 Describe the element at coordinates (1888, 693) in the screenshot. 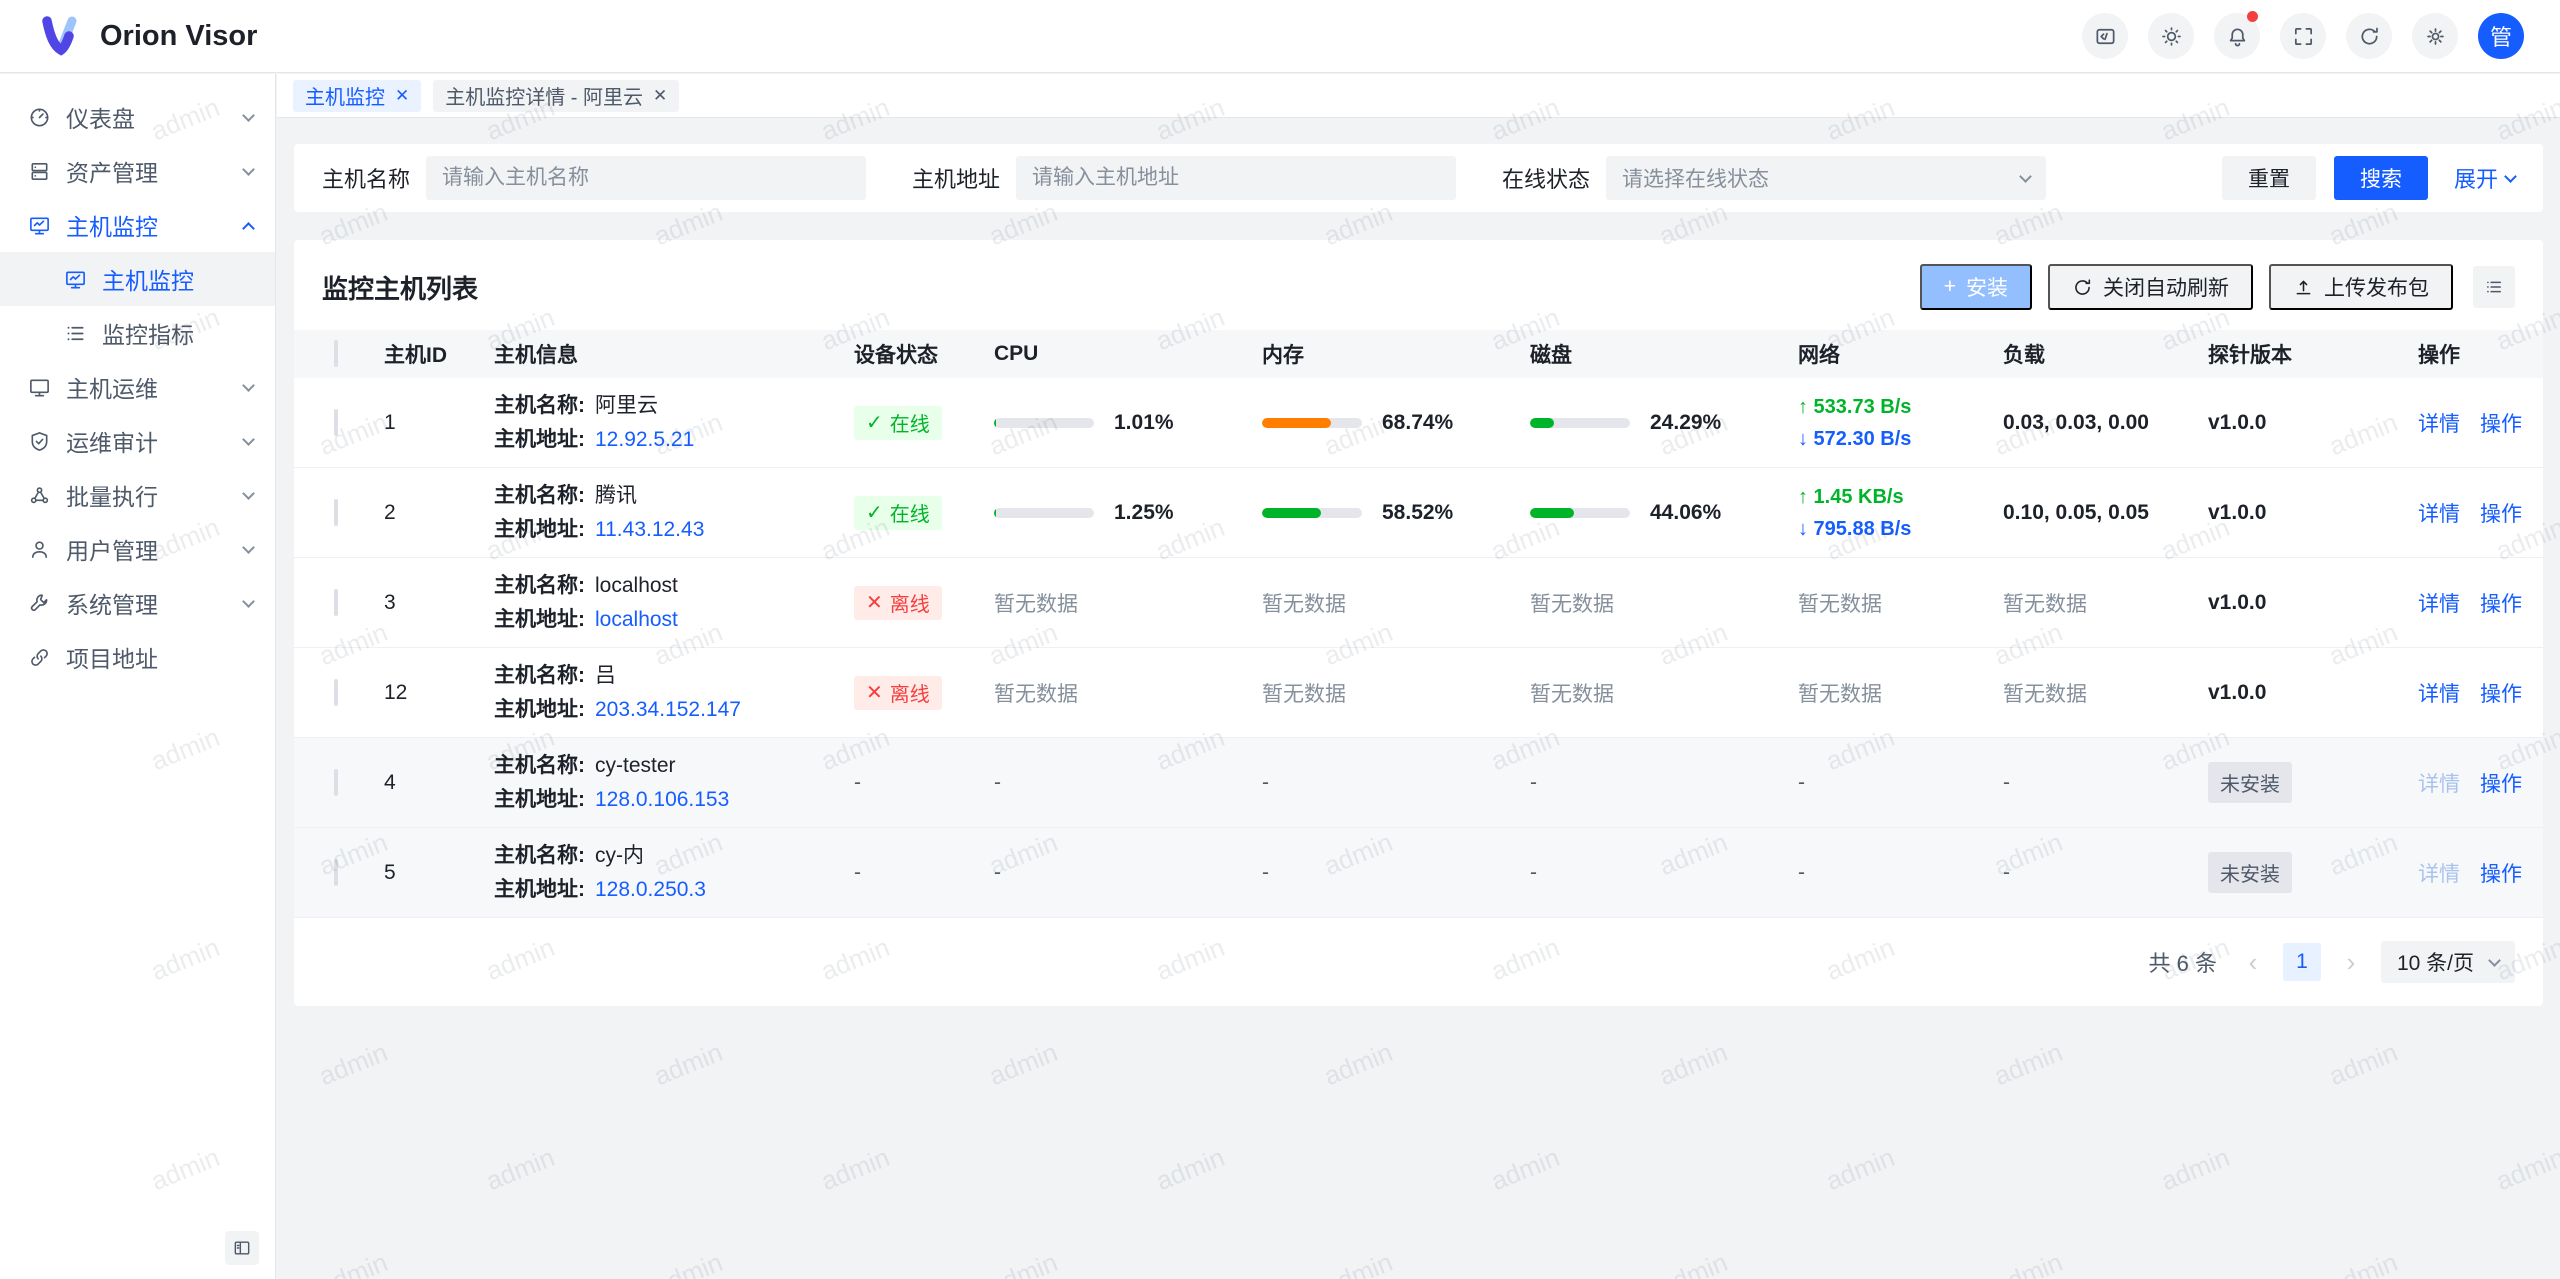

I see `network-cell-wrap: 暂无数据` at that location.